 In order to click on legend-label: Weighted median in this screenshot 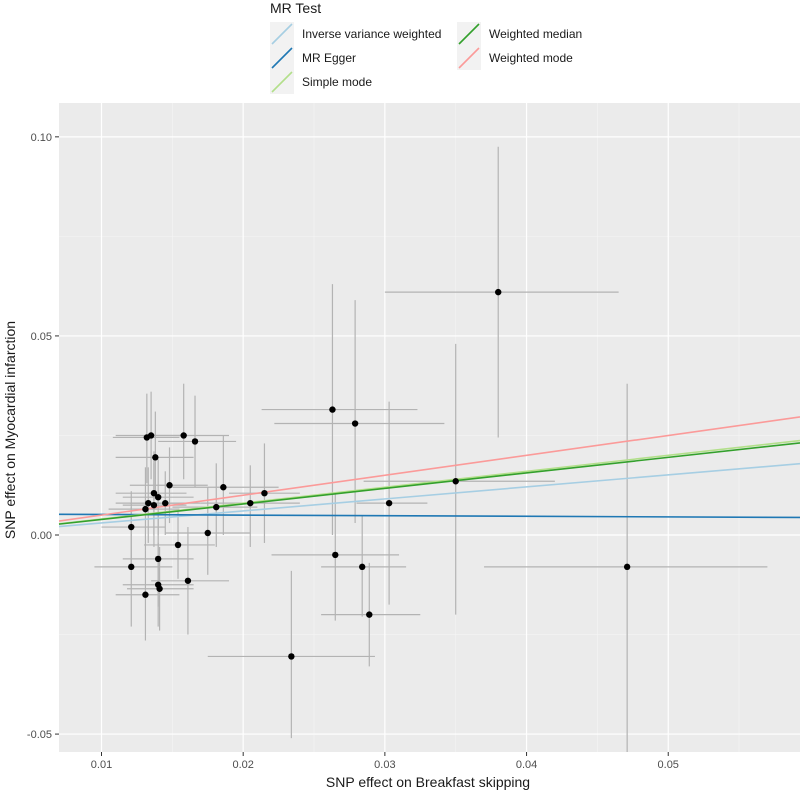, I will do `click(535, 34)`.